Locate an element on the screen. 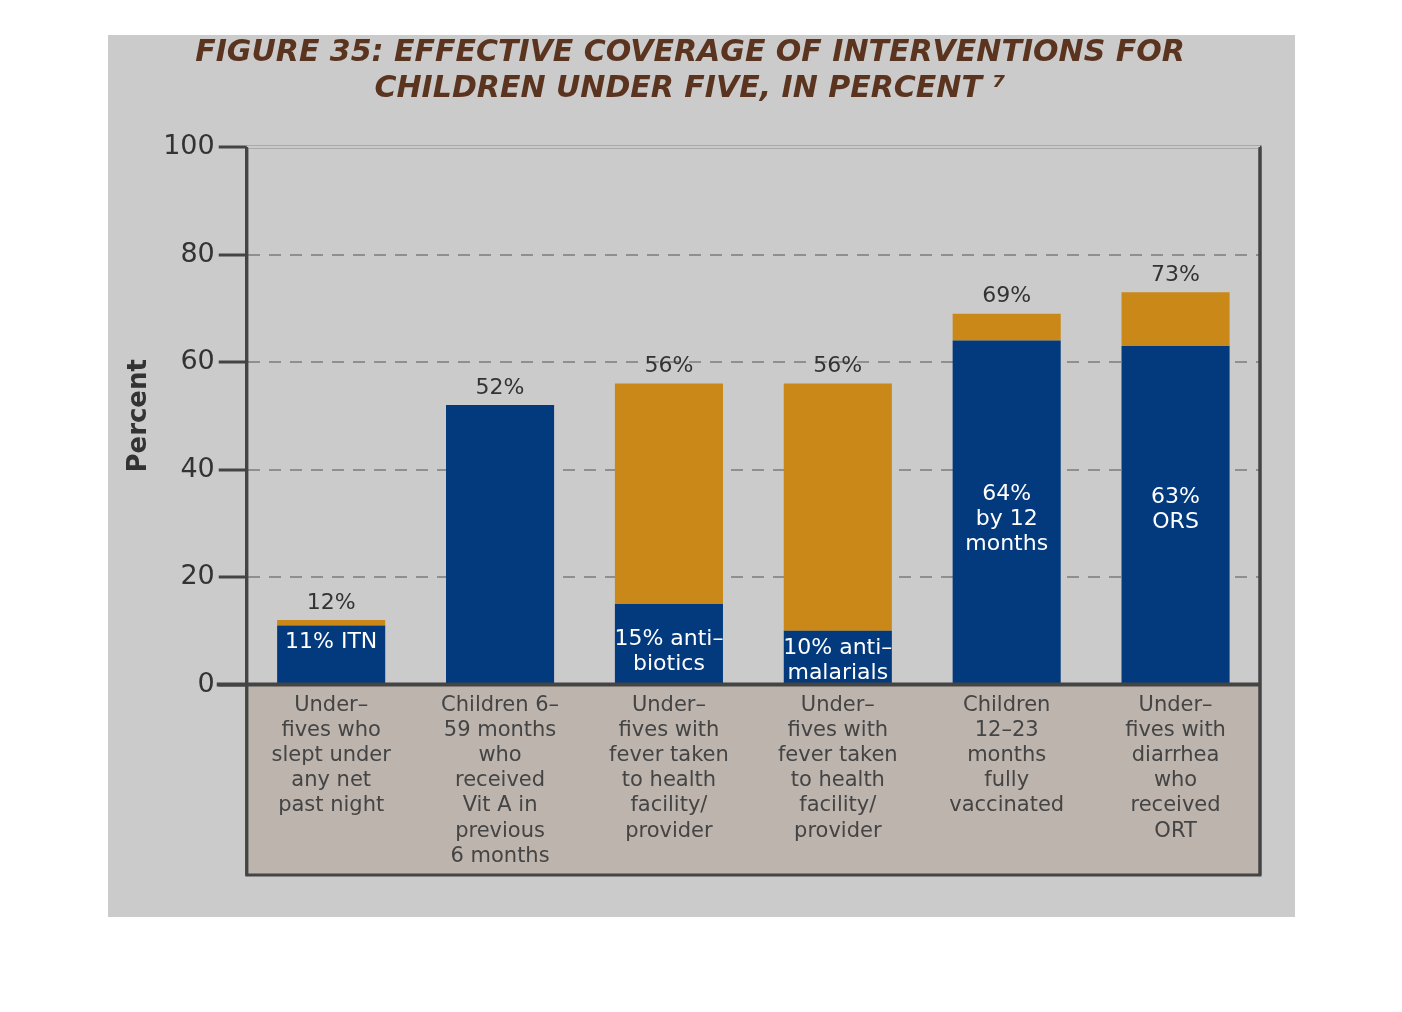 Image resolution: width=1402 pixels, height=1012 pixels. data-label: 64% by 12 months is located at coordinates (1007, 517).